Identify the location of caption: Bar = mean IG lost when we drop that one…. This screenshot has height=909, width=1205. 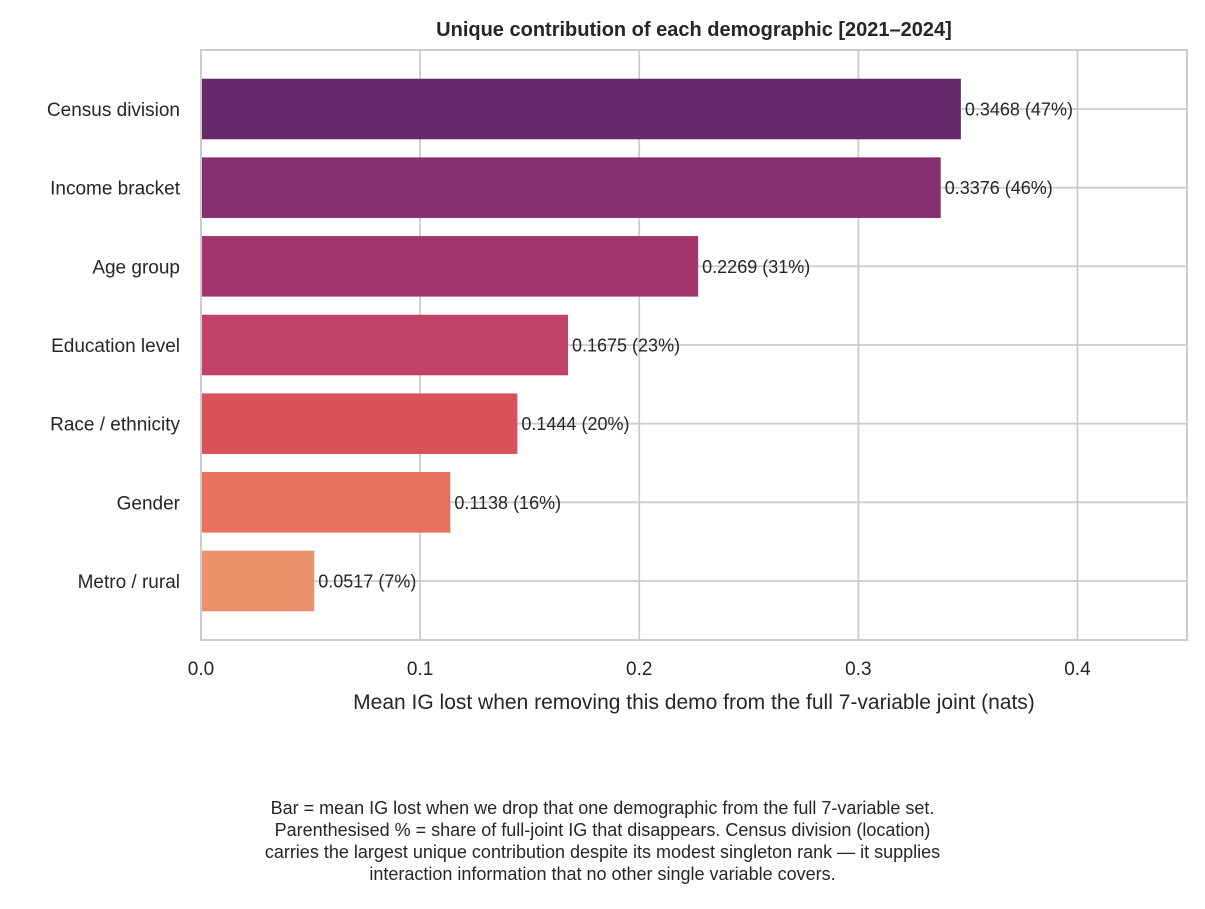
(602, 841).